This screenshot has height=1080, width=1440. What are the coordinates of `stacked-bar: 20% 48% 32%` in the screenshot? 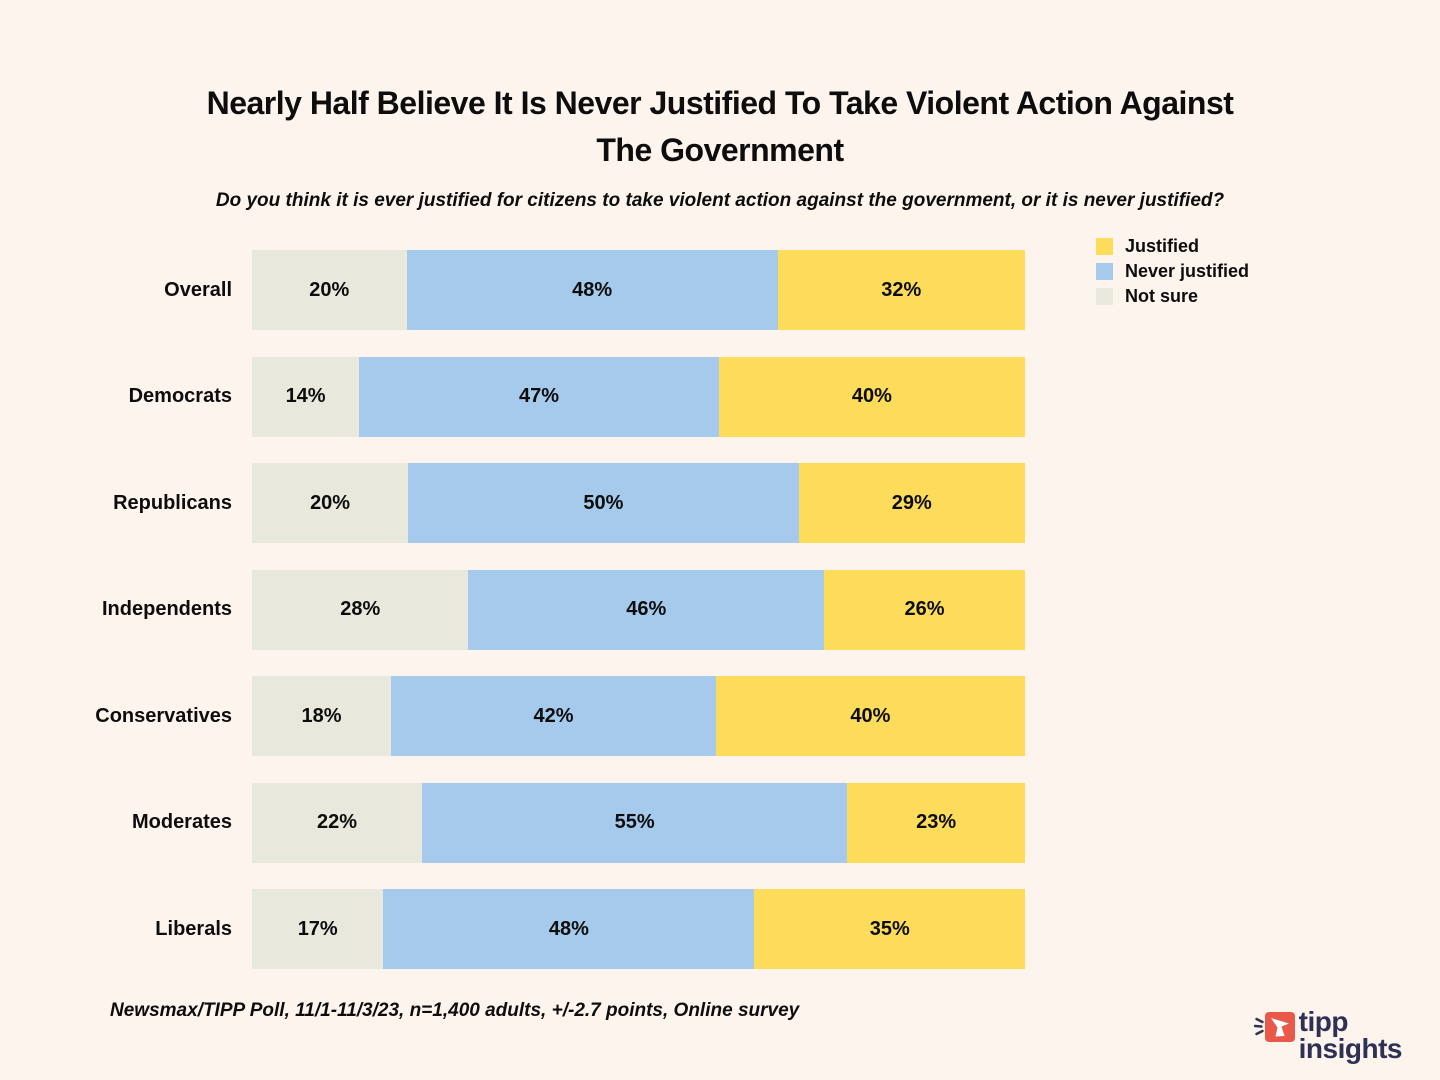 It's located at (638, 290).